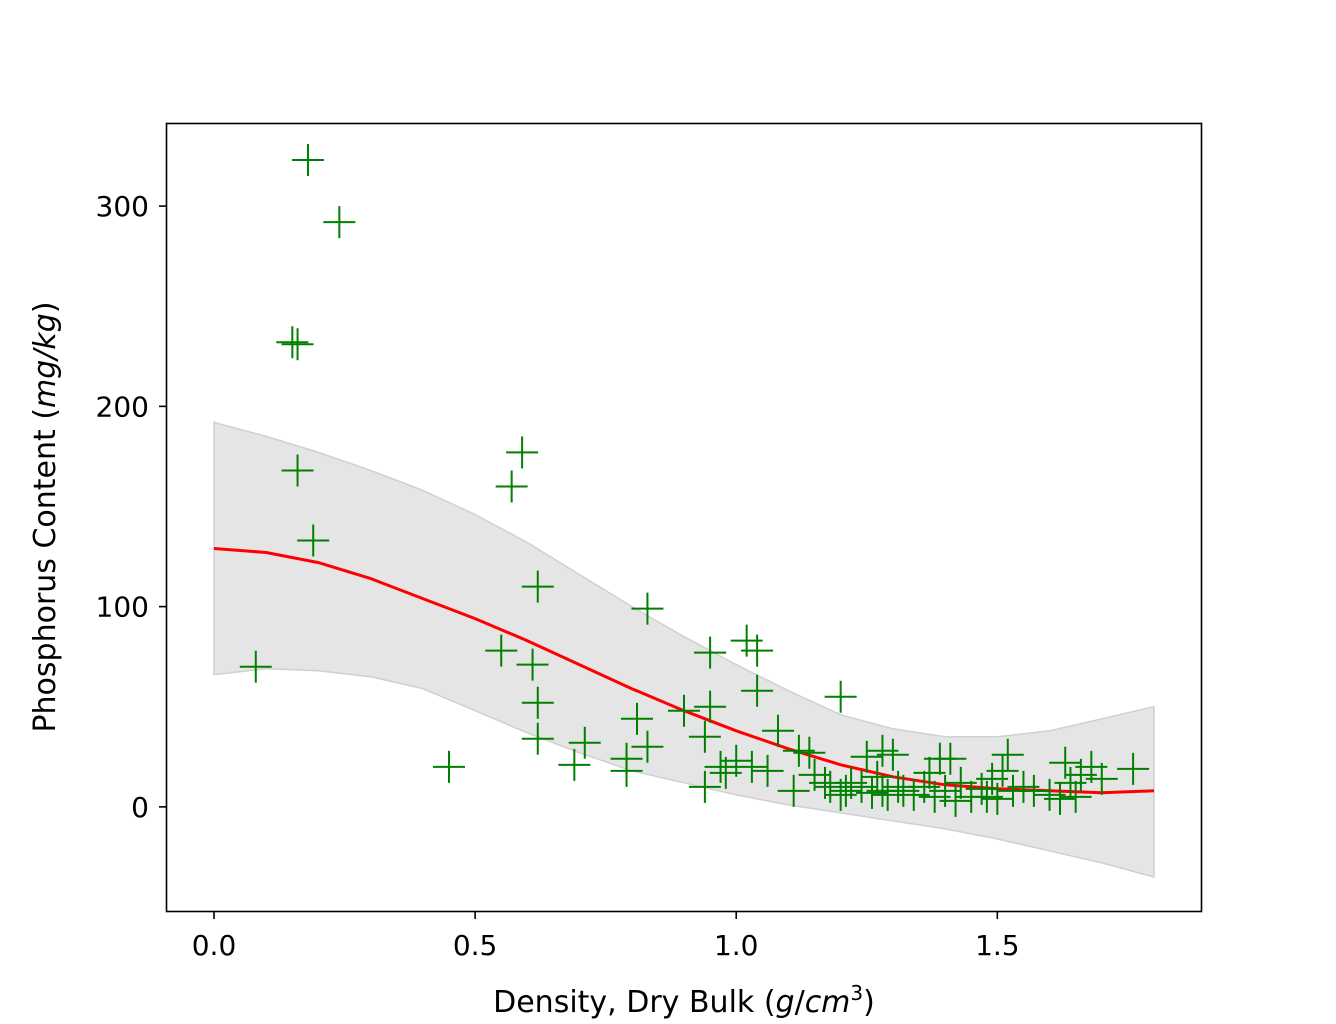  What do you see at coordinates (736, 945) in the screenshot?
I see `x-tick-label: 1.0` at bounding box center [736, 945].